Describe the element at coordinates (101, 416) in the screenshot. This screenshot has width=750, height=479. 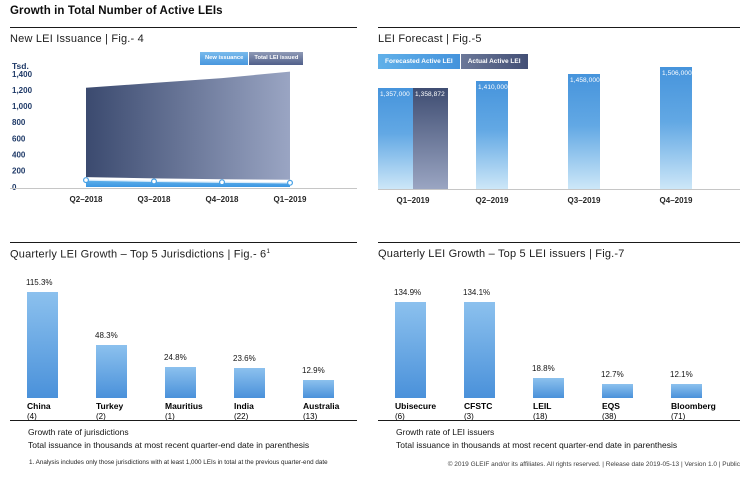
I see `category-count: (2)` at that location.